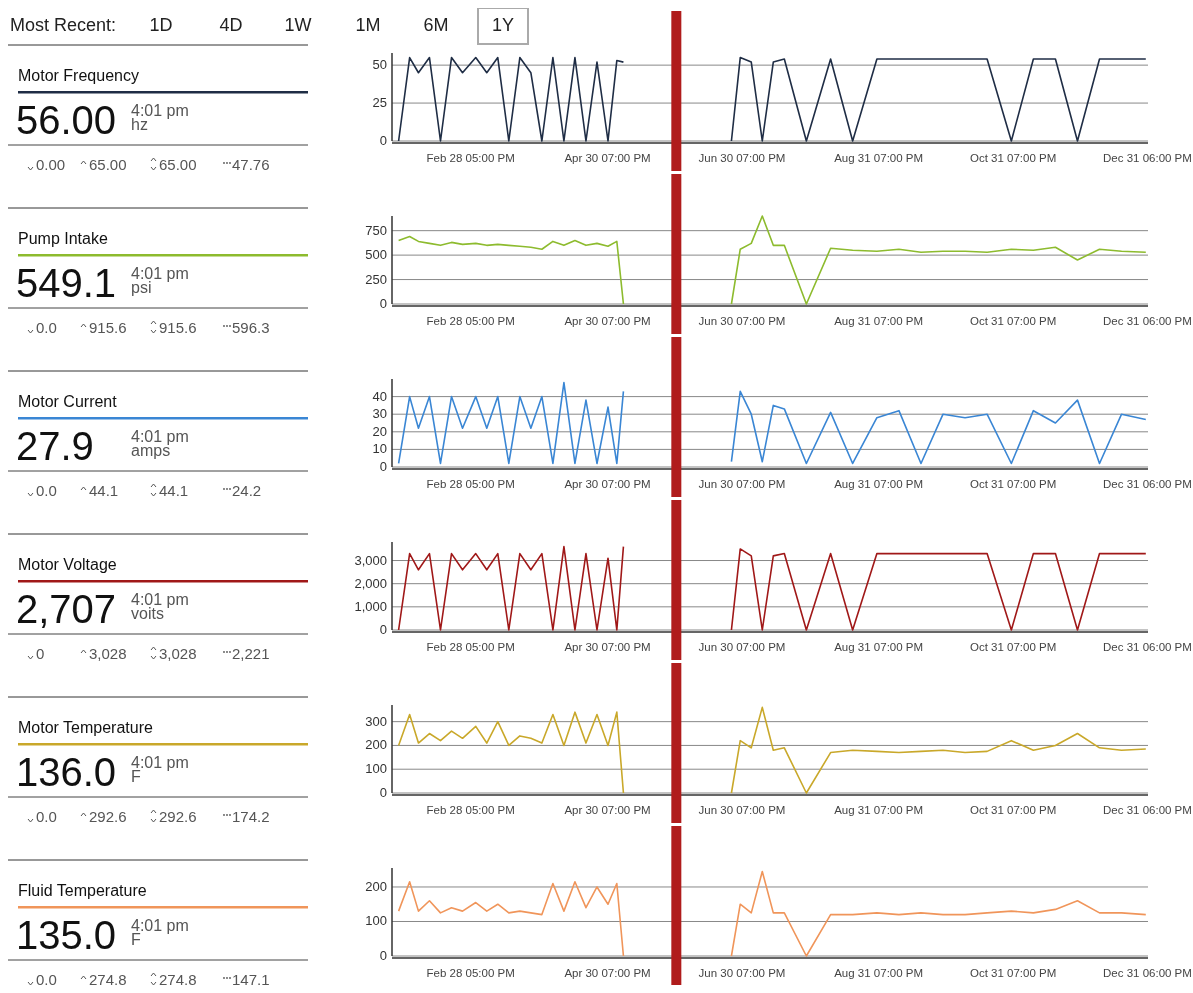 This screenshot has height=993, width=1193. I want to click on y-tick-label: 100, so click(376, 769).